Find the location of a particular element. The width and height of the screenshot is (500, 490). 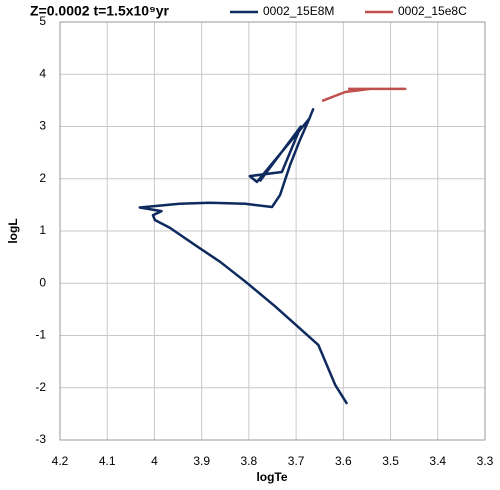

y-tick-label: 5 is located at coordinates (42, 21).